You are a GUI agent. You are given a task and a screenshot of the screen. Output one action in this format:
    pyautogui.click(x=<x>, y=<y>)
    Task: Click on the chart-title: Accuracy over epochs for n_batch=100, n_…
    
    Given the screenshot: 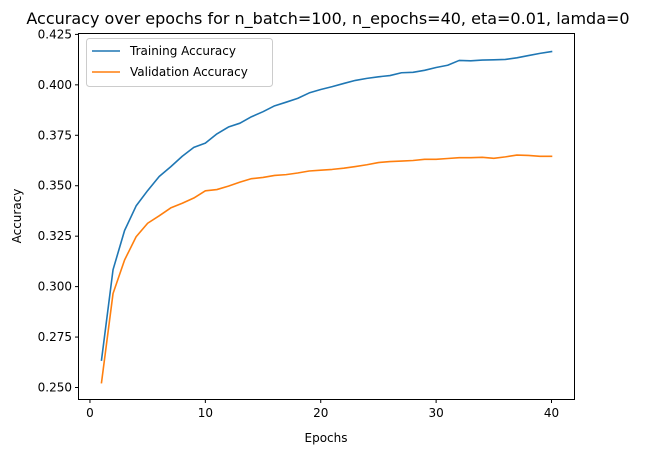 What is the action you would take?
    pyautogui.click(x=327, y=19)
    